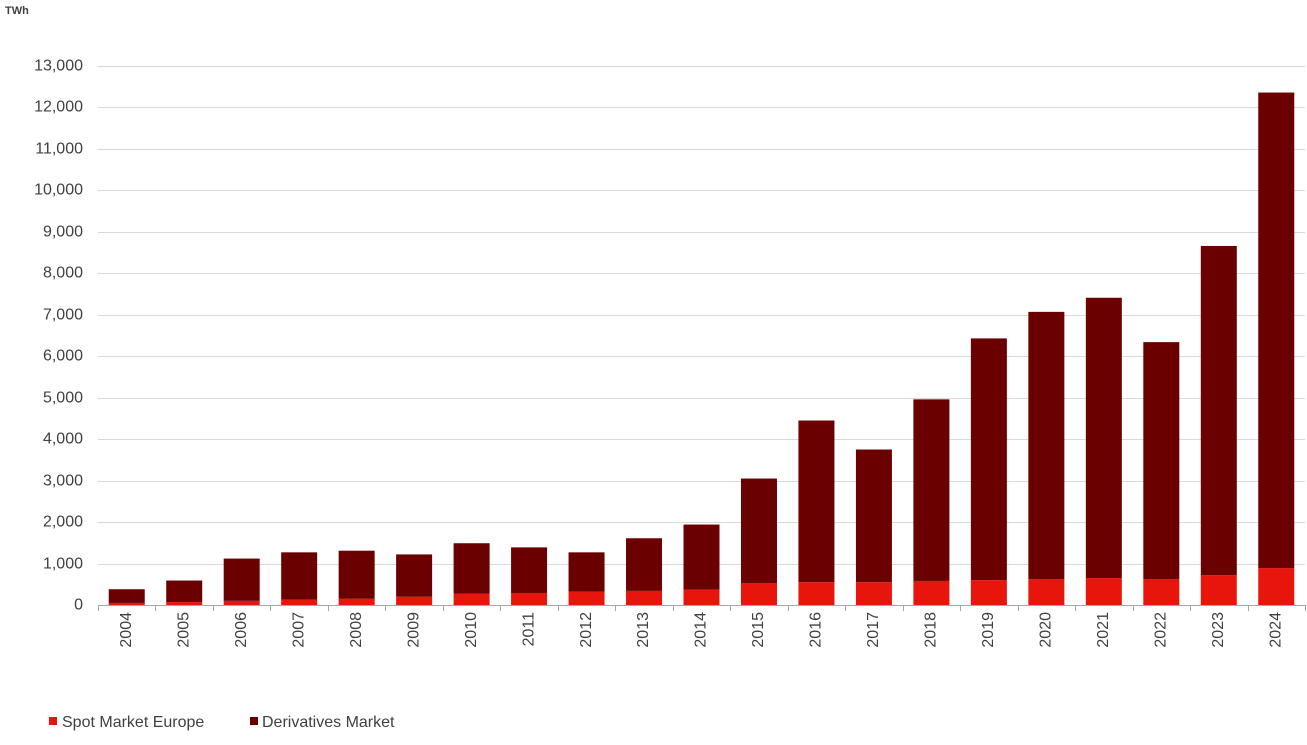 The image size is (1307, 745). What do you see at coordinates (328, 722) in the screenshot?
I see `legend-label-derivatives-market: Derivatives Market` at bounding box center [328, 722].